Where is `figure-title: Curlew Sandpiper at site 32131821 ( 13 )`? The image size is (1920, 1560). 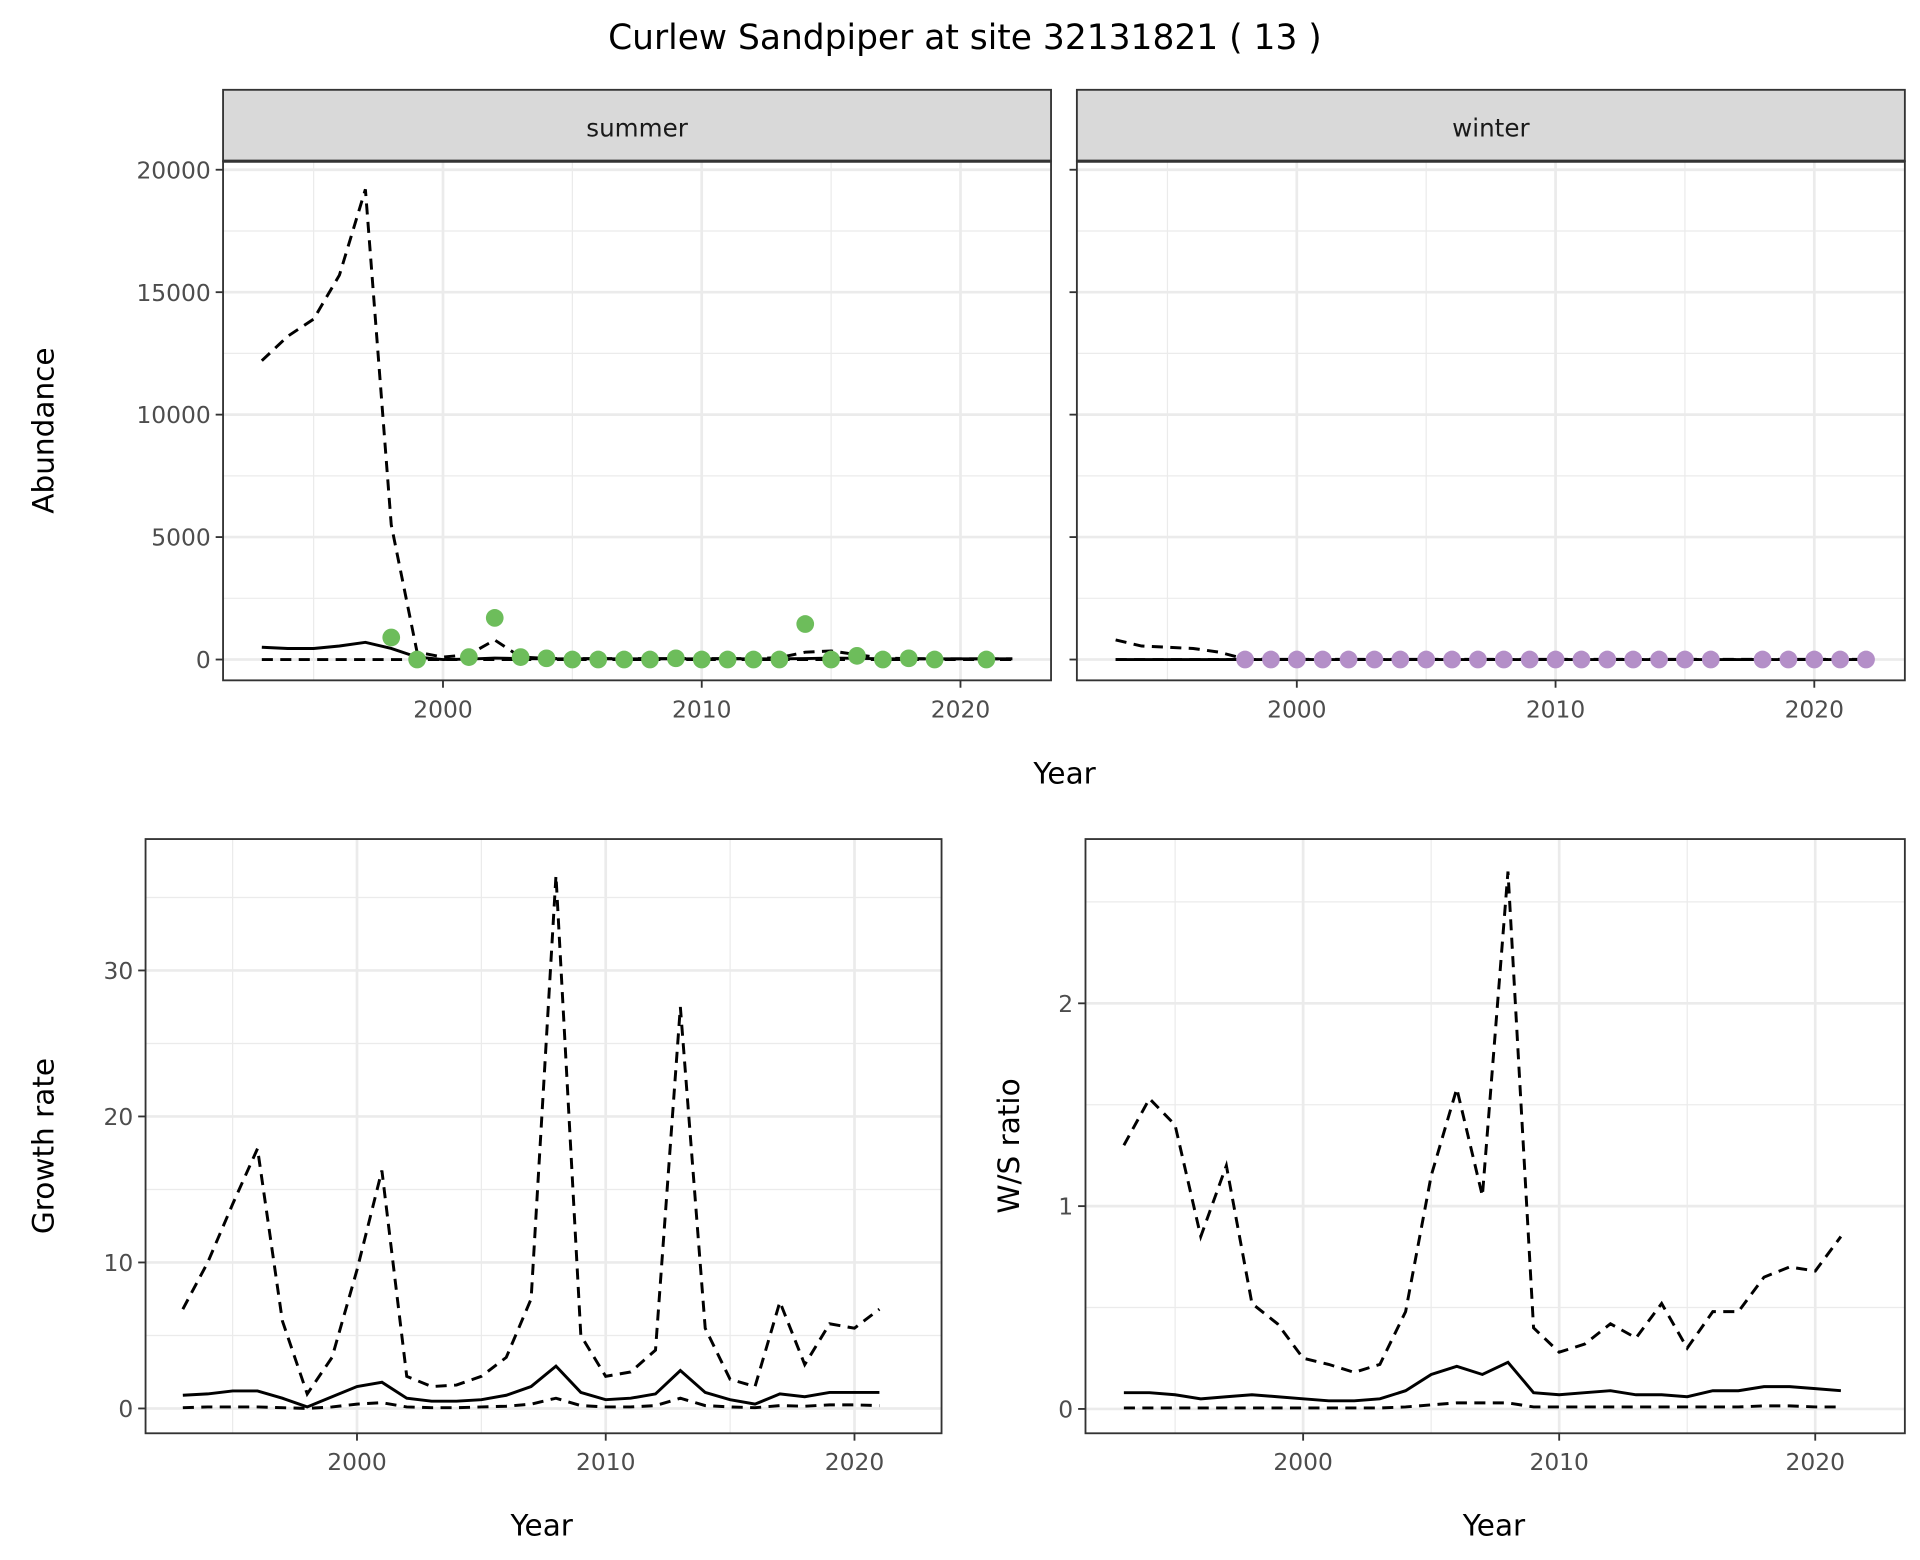
figure-title: Curlew Sandpiper at site 32131821 ( 13 ) is located at coordinates (965, 38).